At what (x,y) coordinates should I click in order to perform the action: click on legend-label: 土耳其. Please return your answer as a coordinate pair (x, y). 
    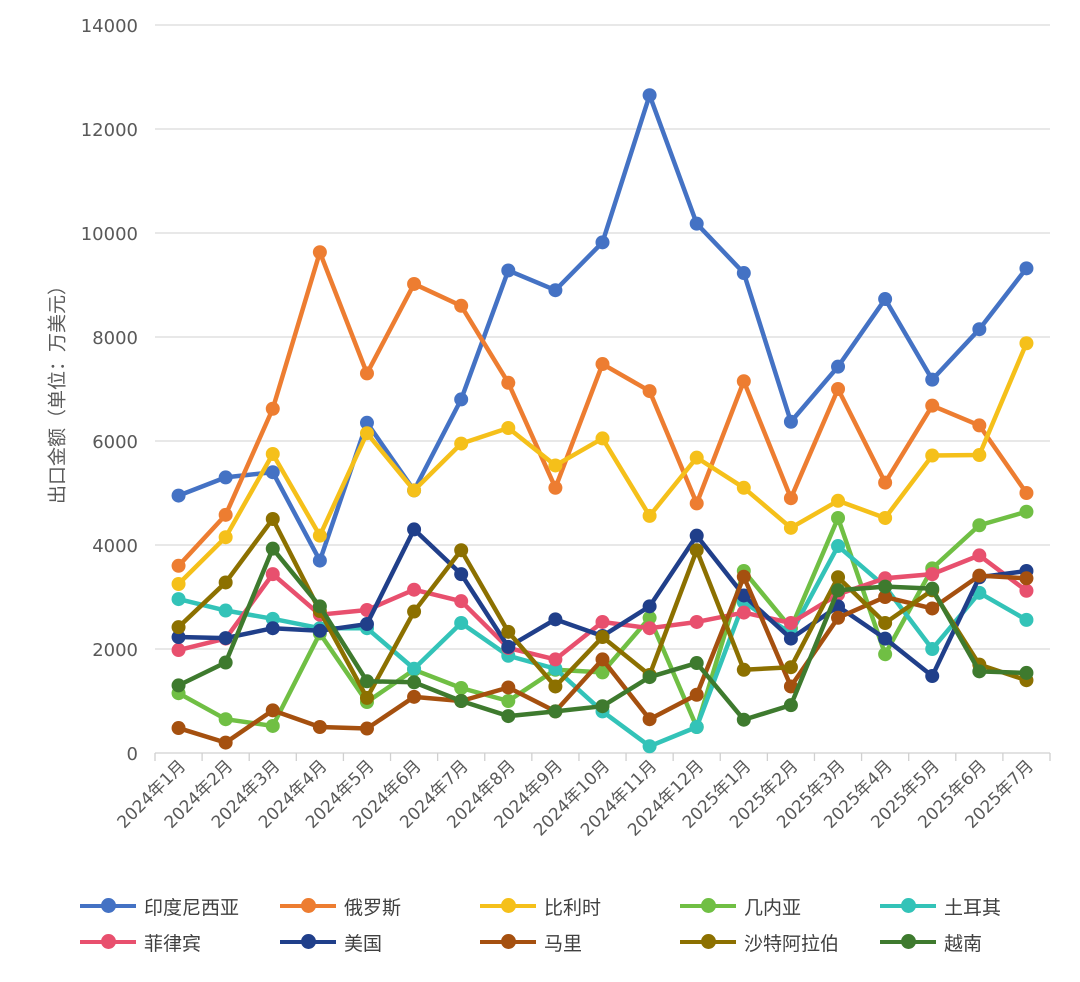
    Looking at the image, I should click on (973, 907).